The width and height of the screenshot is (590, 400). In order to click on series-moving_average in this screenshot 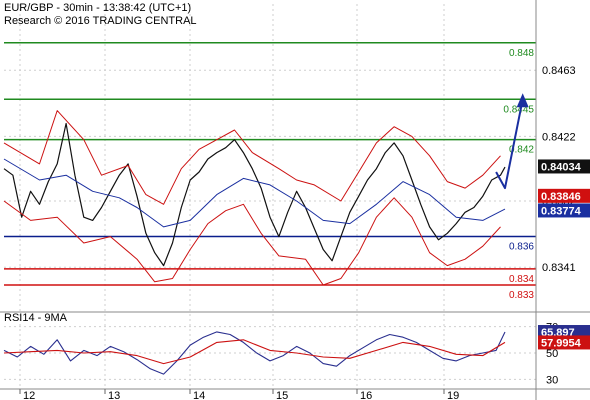, I will do `click(254, 193)`.